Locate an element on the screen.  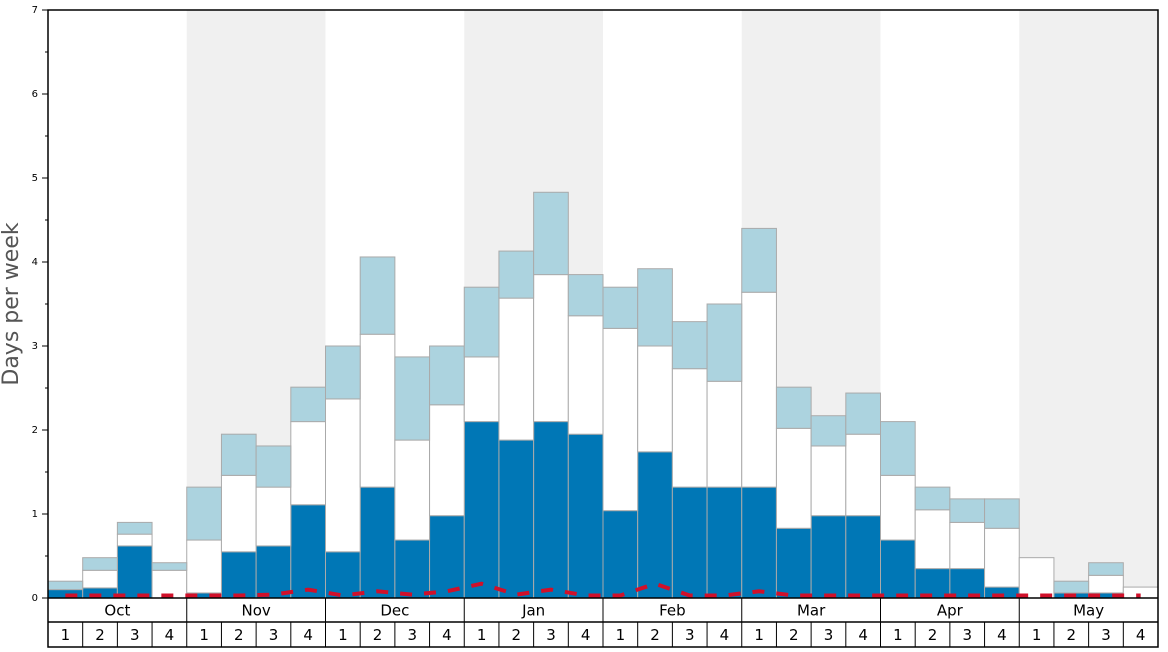
y-tick-label: 4 is located at coordinates (35, 262).